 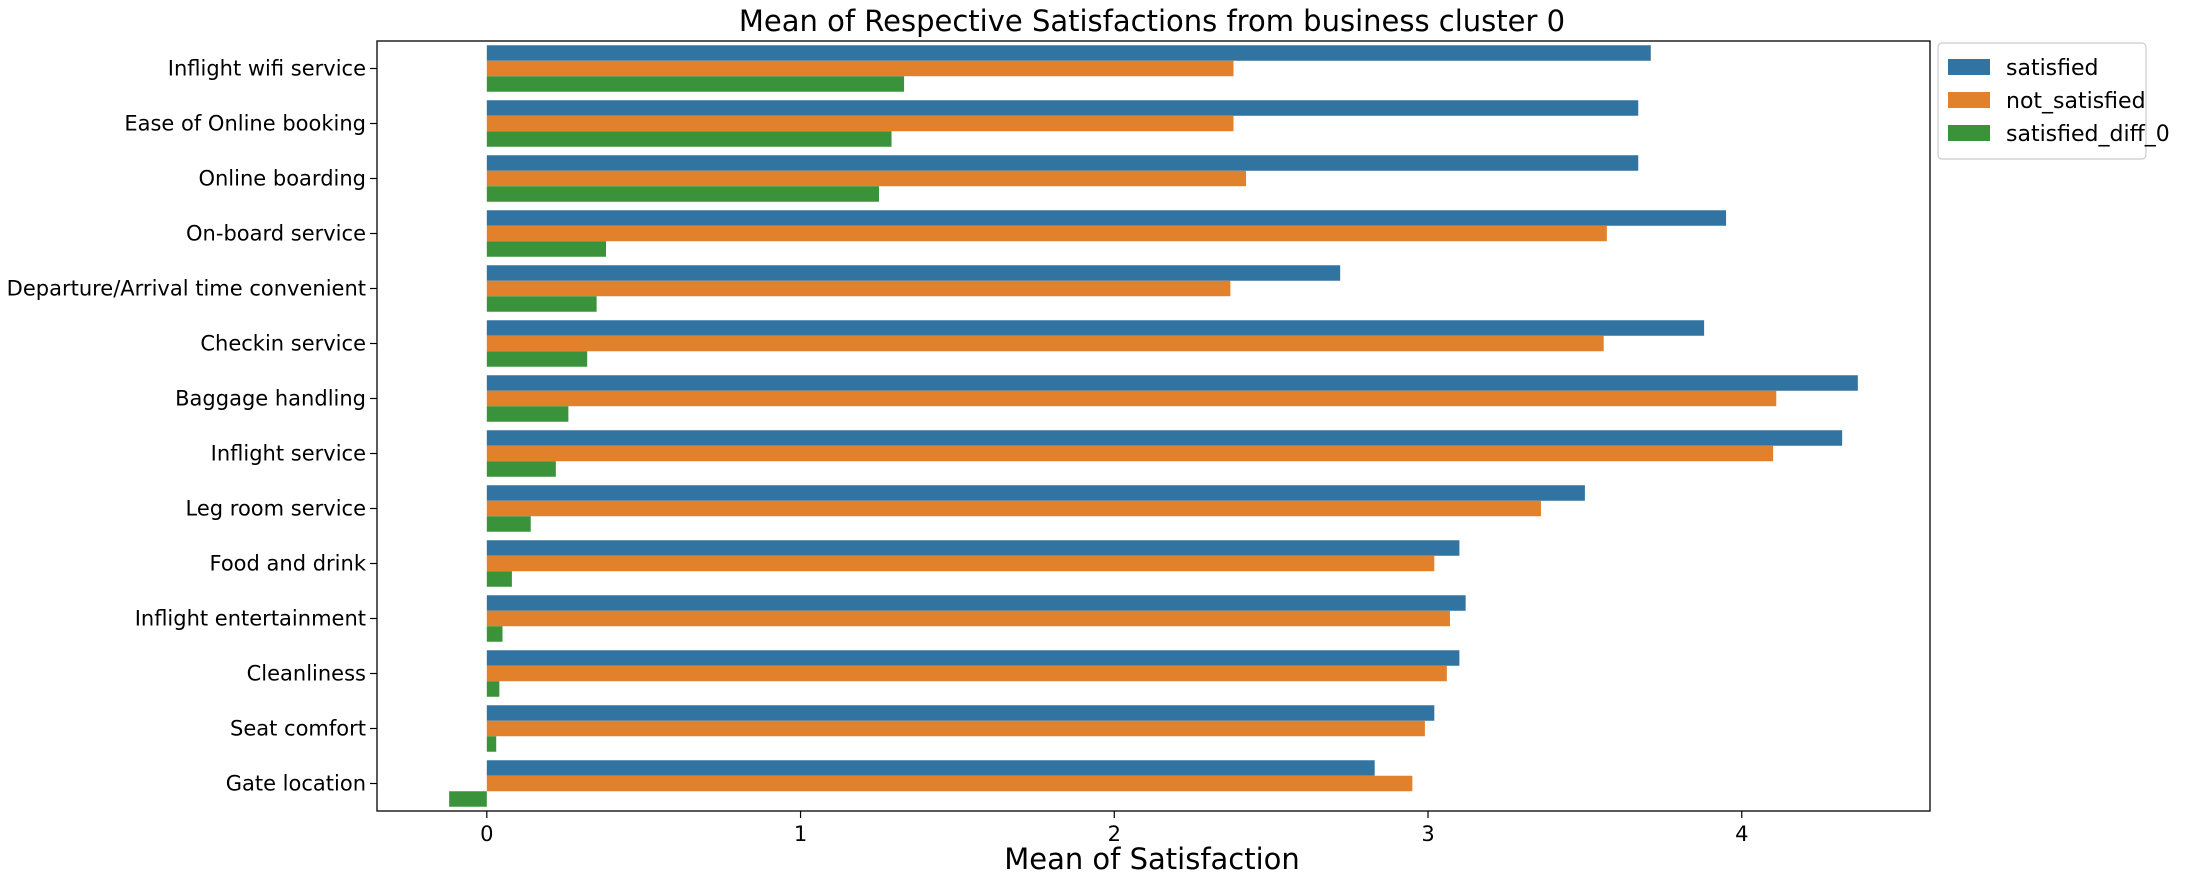 I want to click on x-tick-label-0: 0, so click(x=486, y=834).